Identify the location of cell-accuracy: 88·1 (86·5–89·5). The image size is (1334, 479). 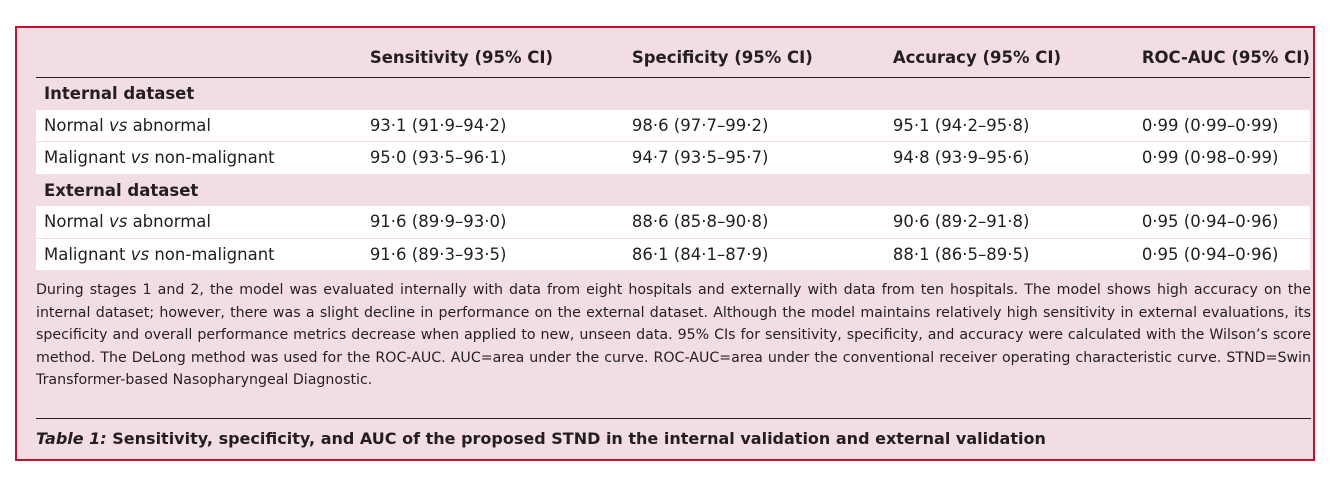
(1017, 254).